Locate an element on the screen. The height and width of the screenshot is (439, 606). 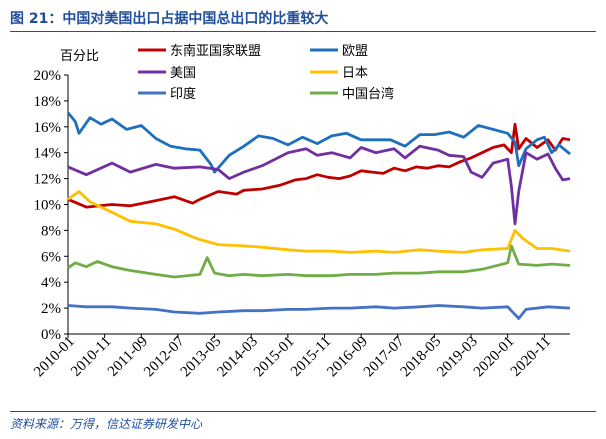
title-rule is located at coordinates (303, 31).